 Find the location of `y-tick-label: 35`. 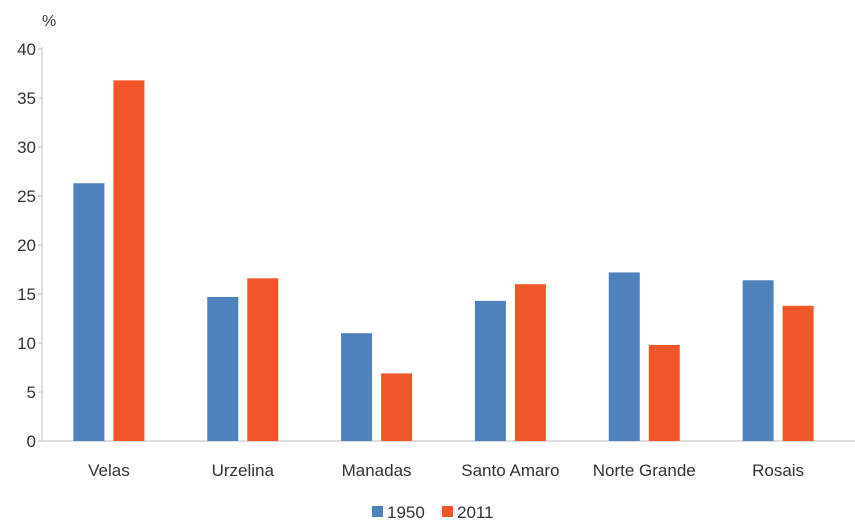

y-tick-label: 35 is located at coordinates (26, 98).